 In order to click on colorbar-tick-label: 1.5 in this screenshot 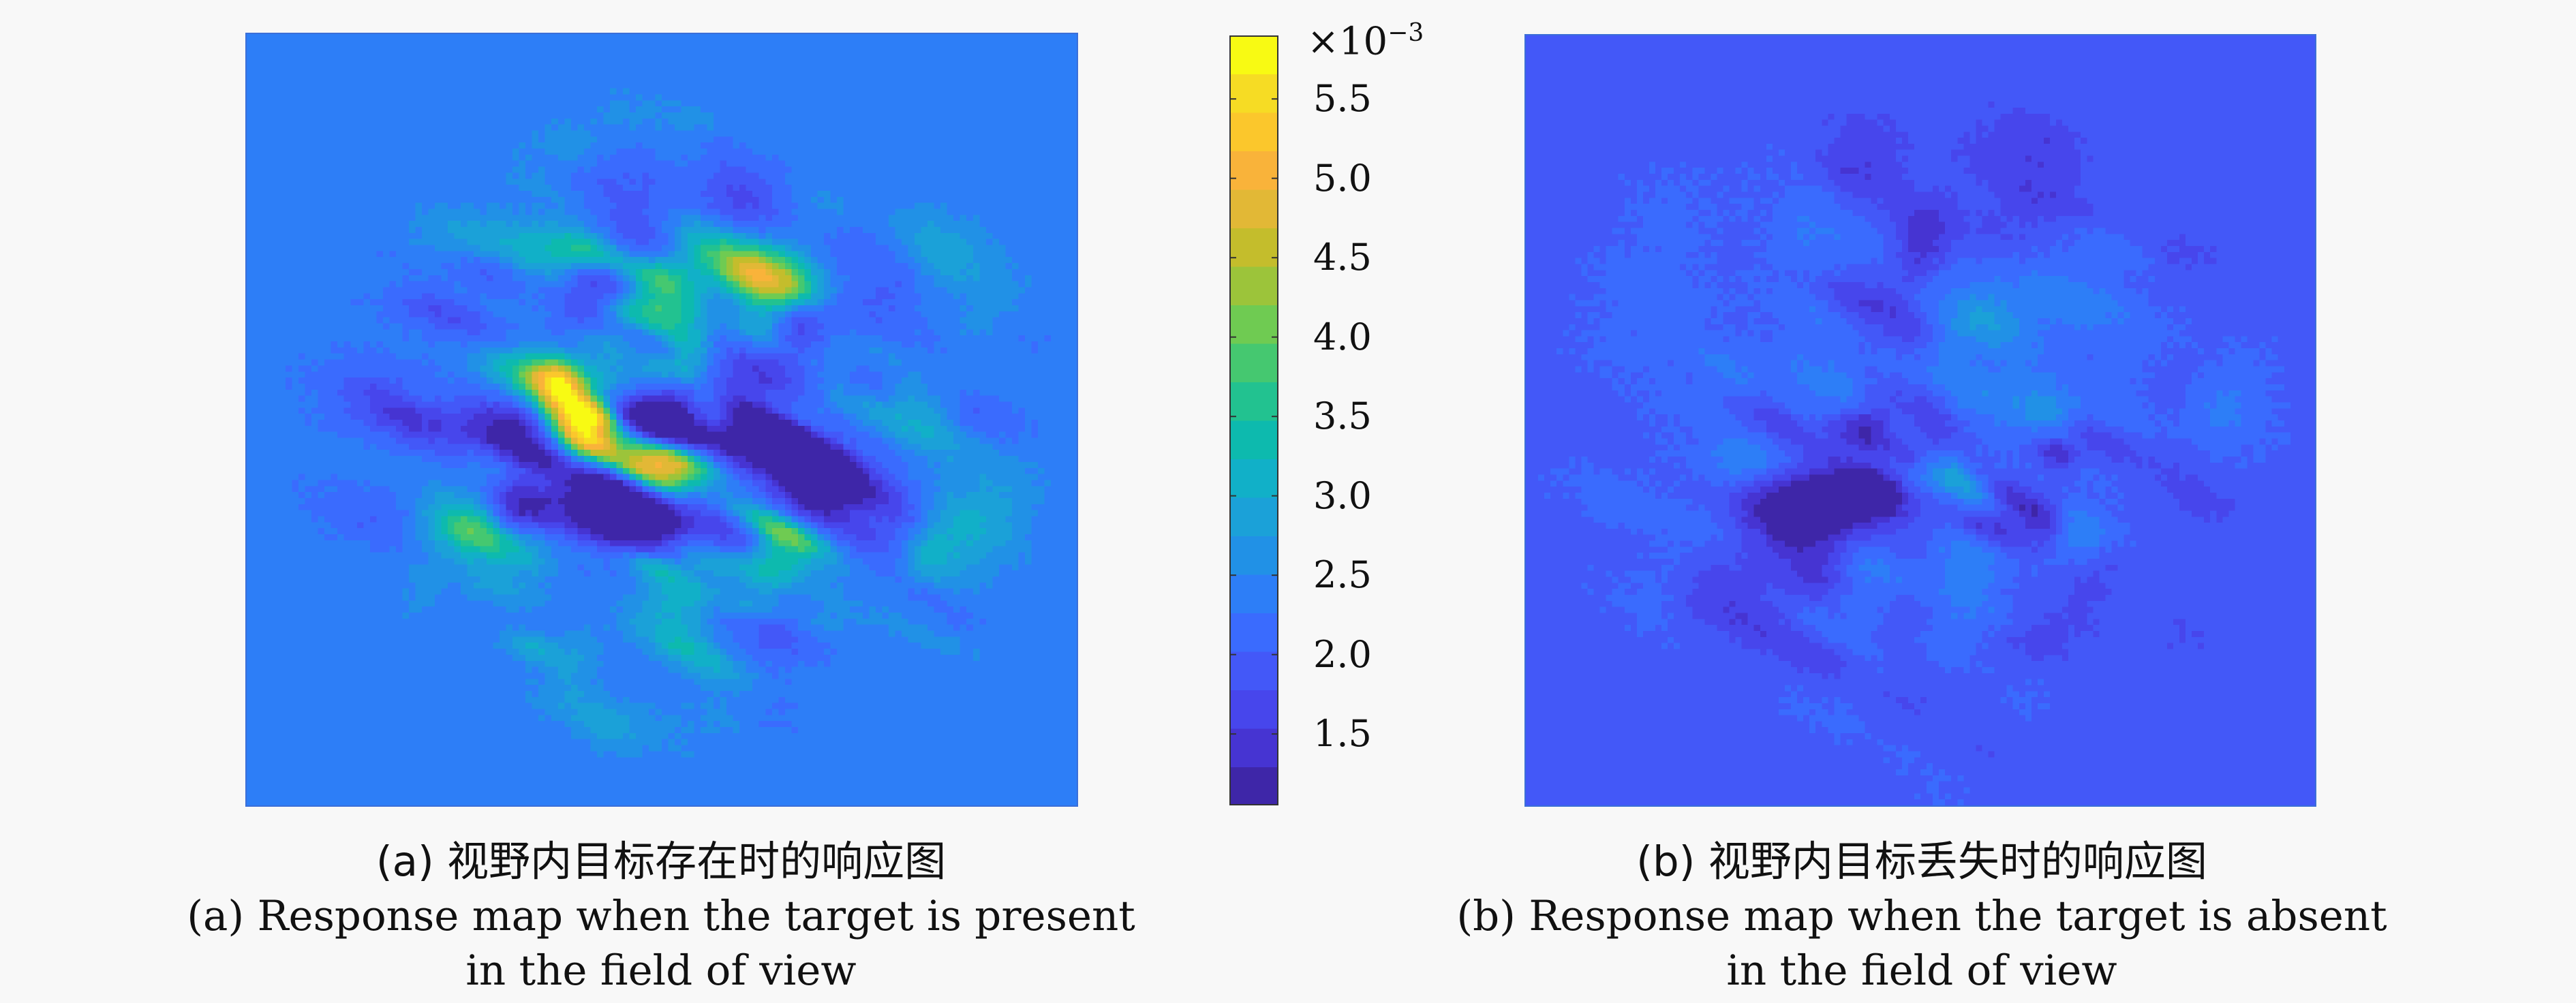, I will do `click(1342, 734)`.